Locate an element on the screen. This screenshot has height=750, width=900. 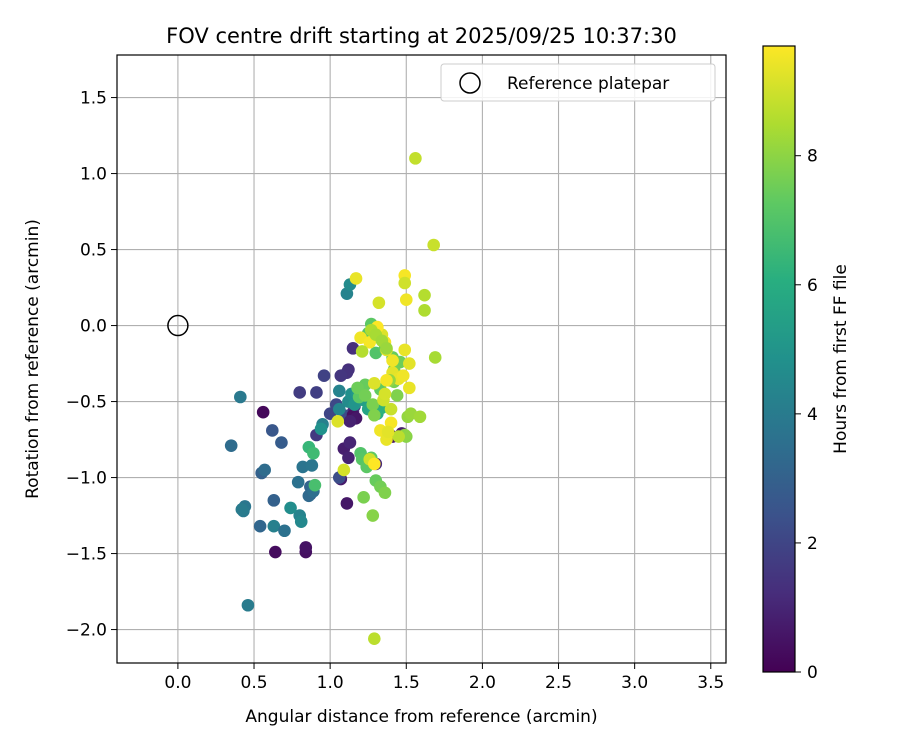
y-tick-label: −0.5 is located at coordinates (86, 403).